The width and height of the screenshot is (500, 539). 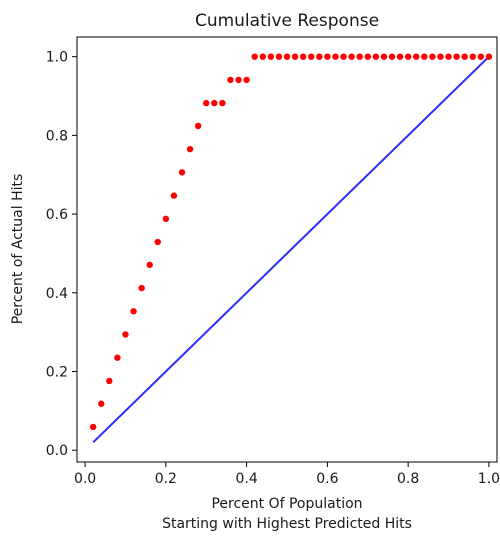 What do you see at coordinates (57, 294) in the screenshot?
I see `y-tick-label: 0.4` at bounding box center [57, 294].